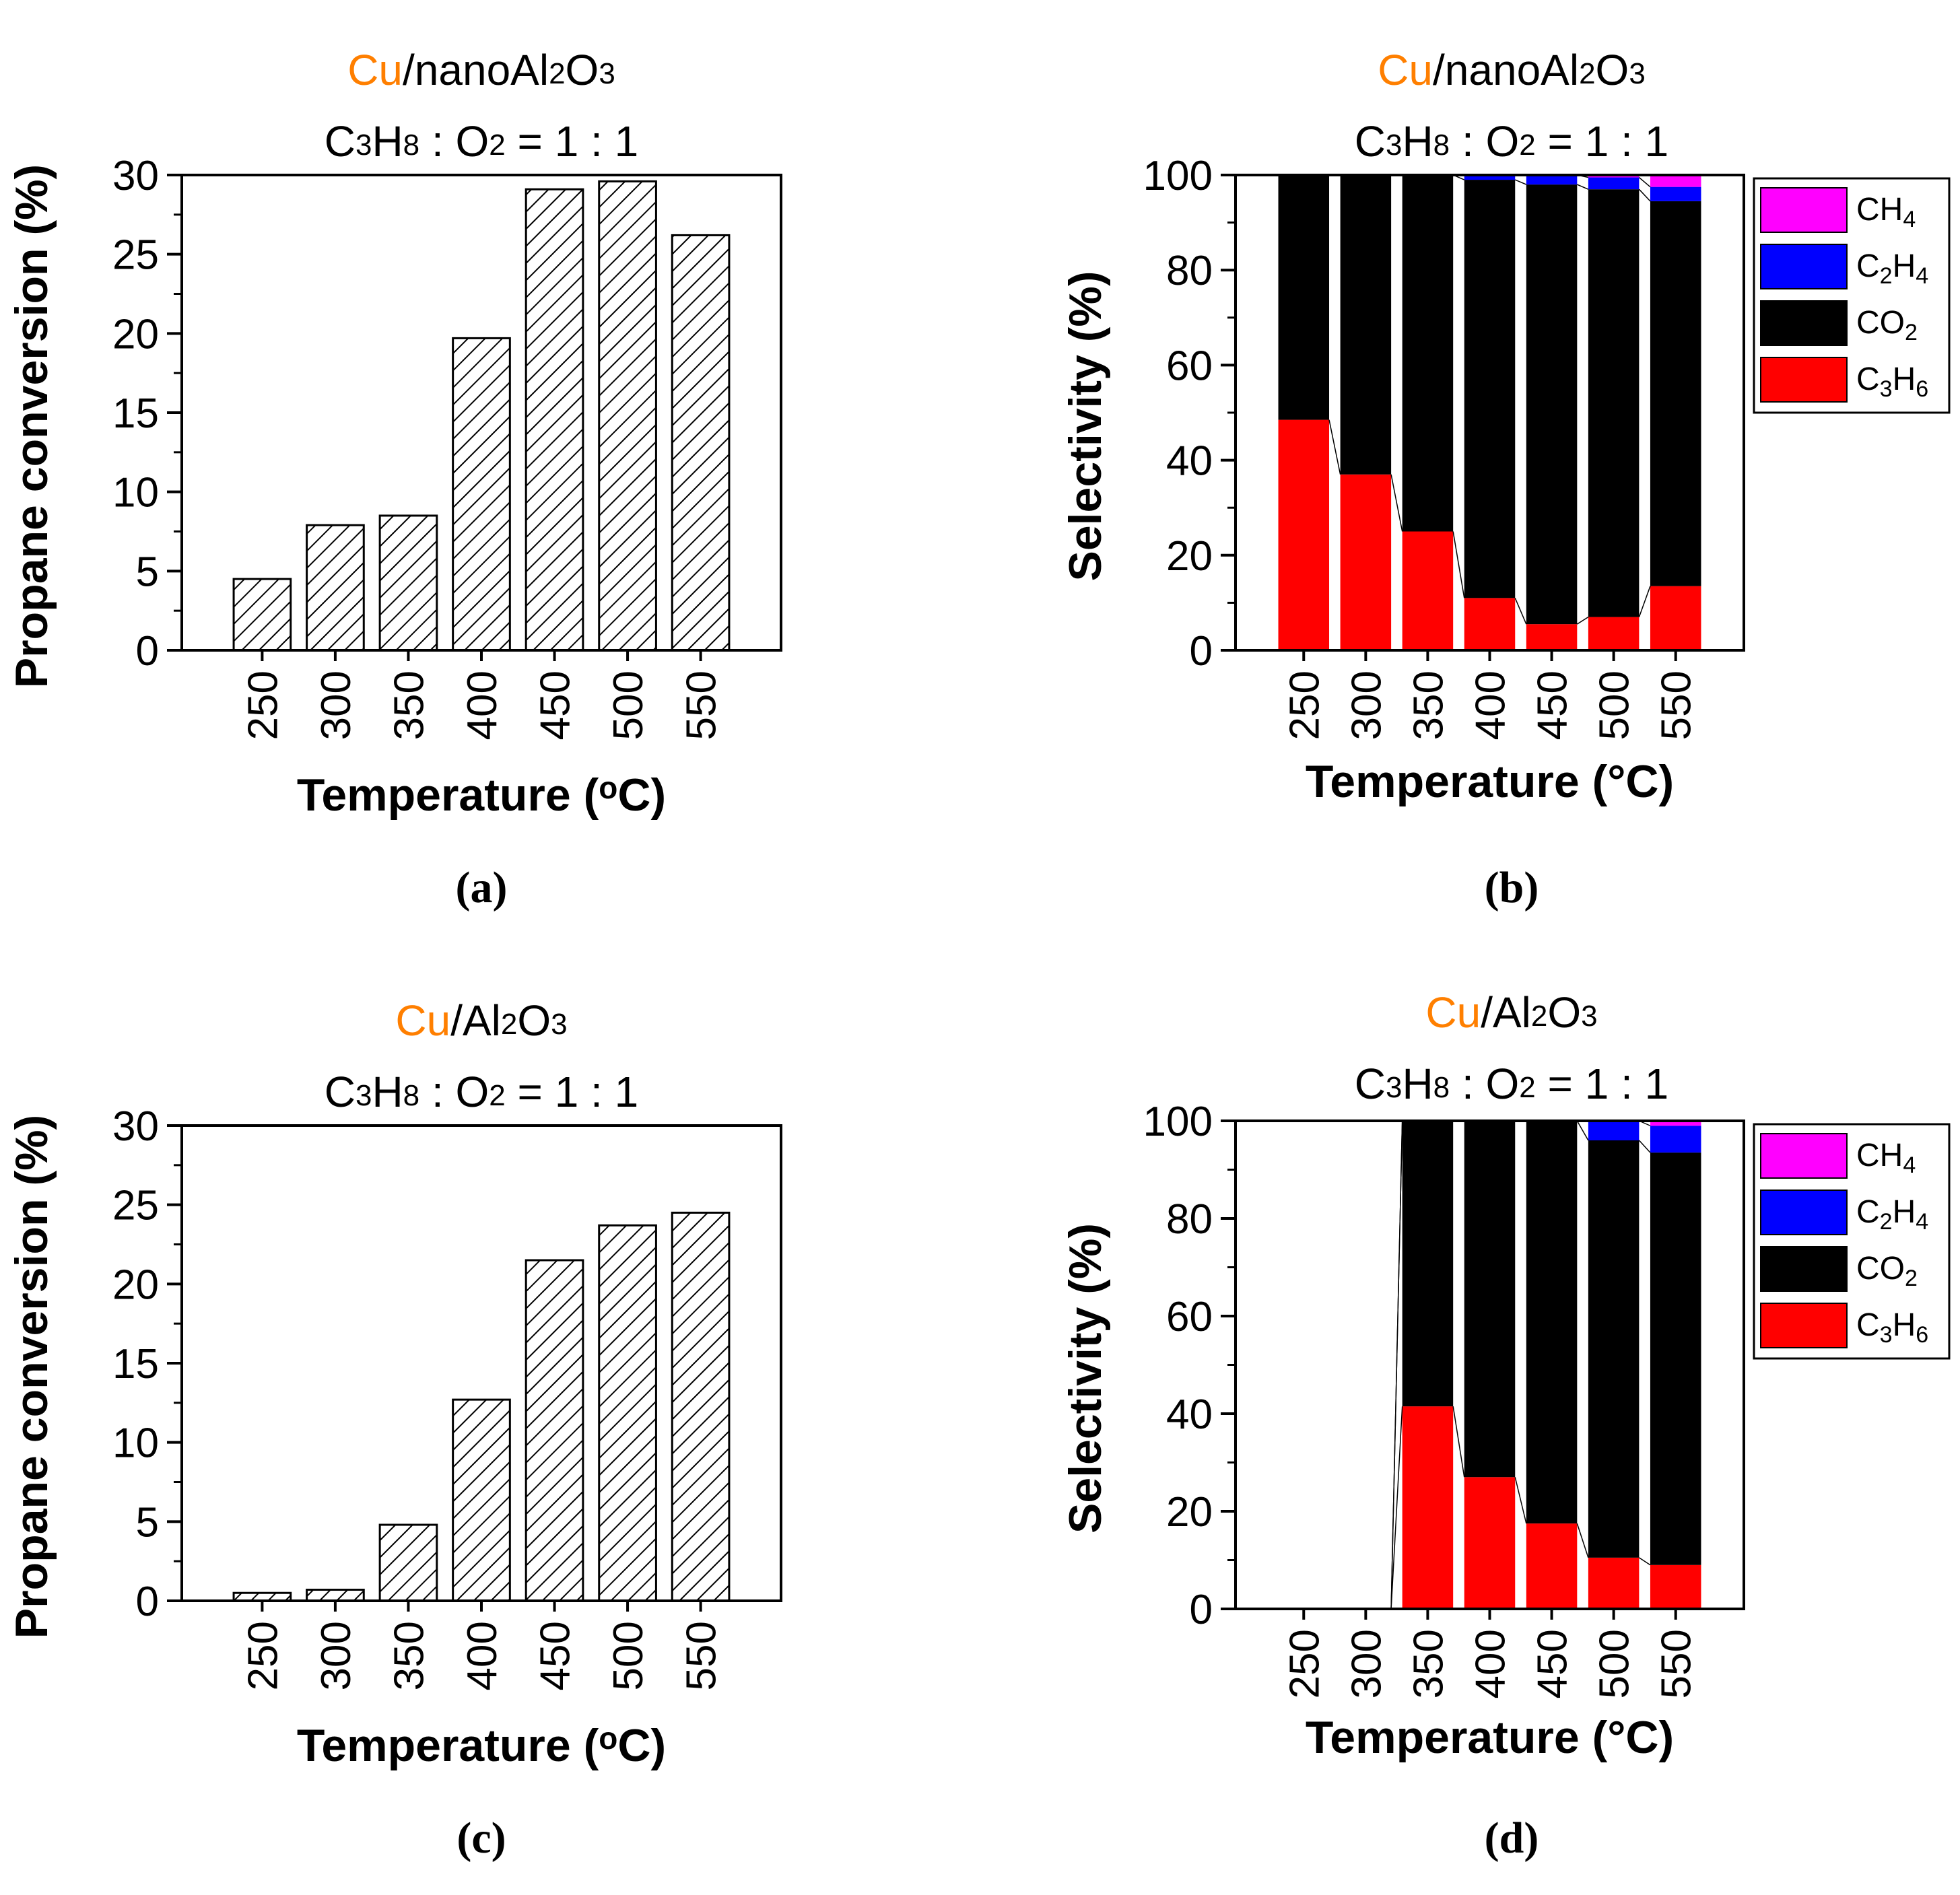  Describe the element at coordinates (1189, 271) in the screenshot. I see `y-tick-label: 80` at that location.